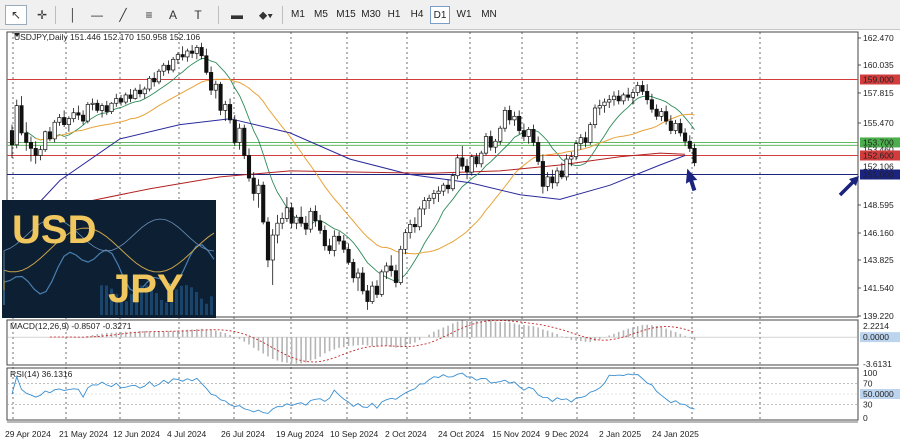  I want to click on timeframe-h1: H1, so click(394, 14).